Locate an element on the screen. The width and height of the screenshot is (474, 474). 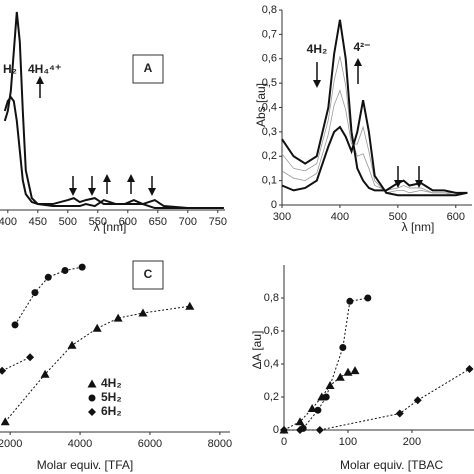
x-axis-label: Molar equiv. [TBAC is located at coordinates (391, 465).